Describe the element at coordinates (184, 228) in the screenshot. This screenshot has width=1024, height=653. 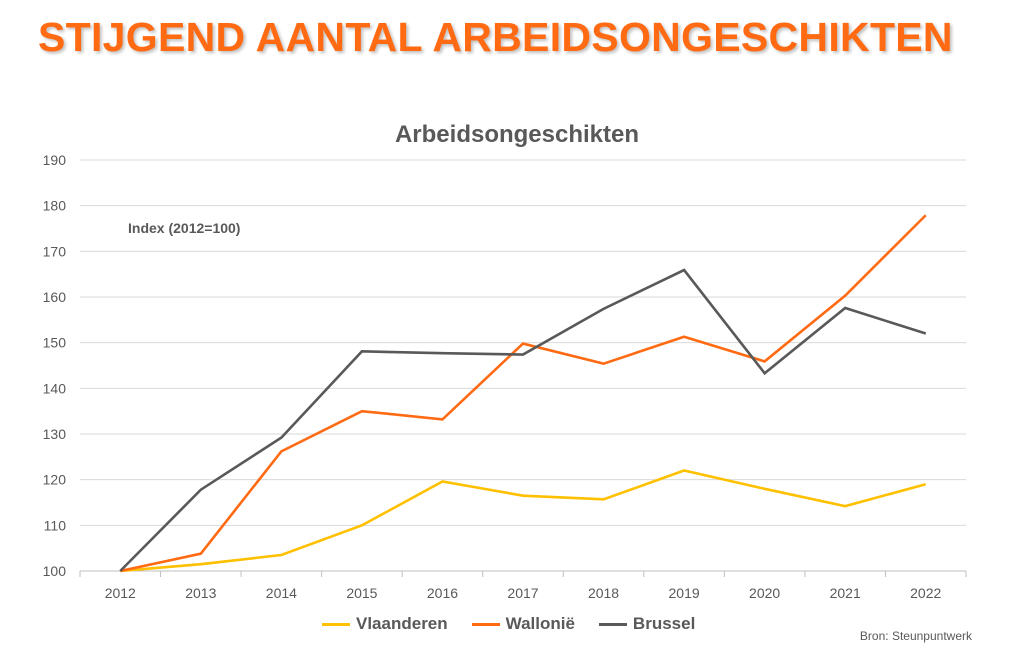
I see `index-annotation: Index (2012=100)` at that location.